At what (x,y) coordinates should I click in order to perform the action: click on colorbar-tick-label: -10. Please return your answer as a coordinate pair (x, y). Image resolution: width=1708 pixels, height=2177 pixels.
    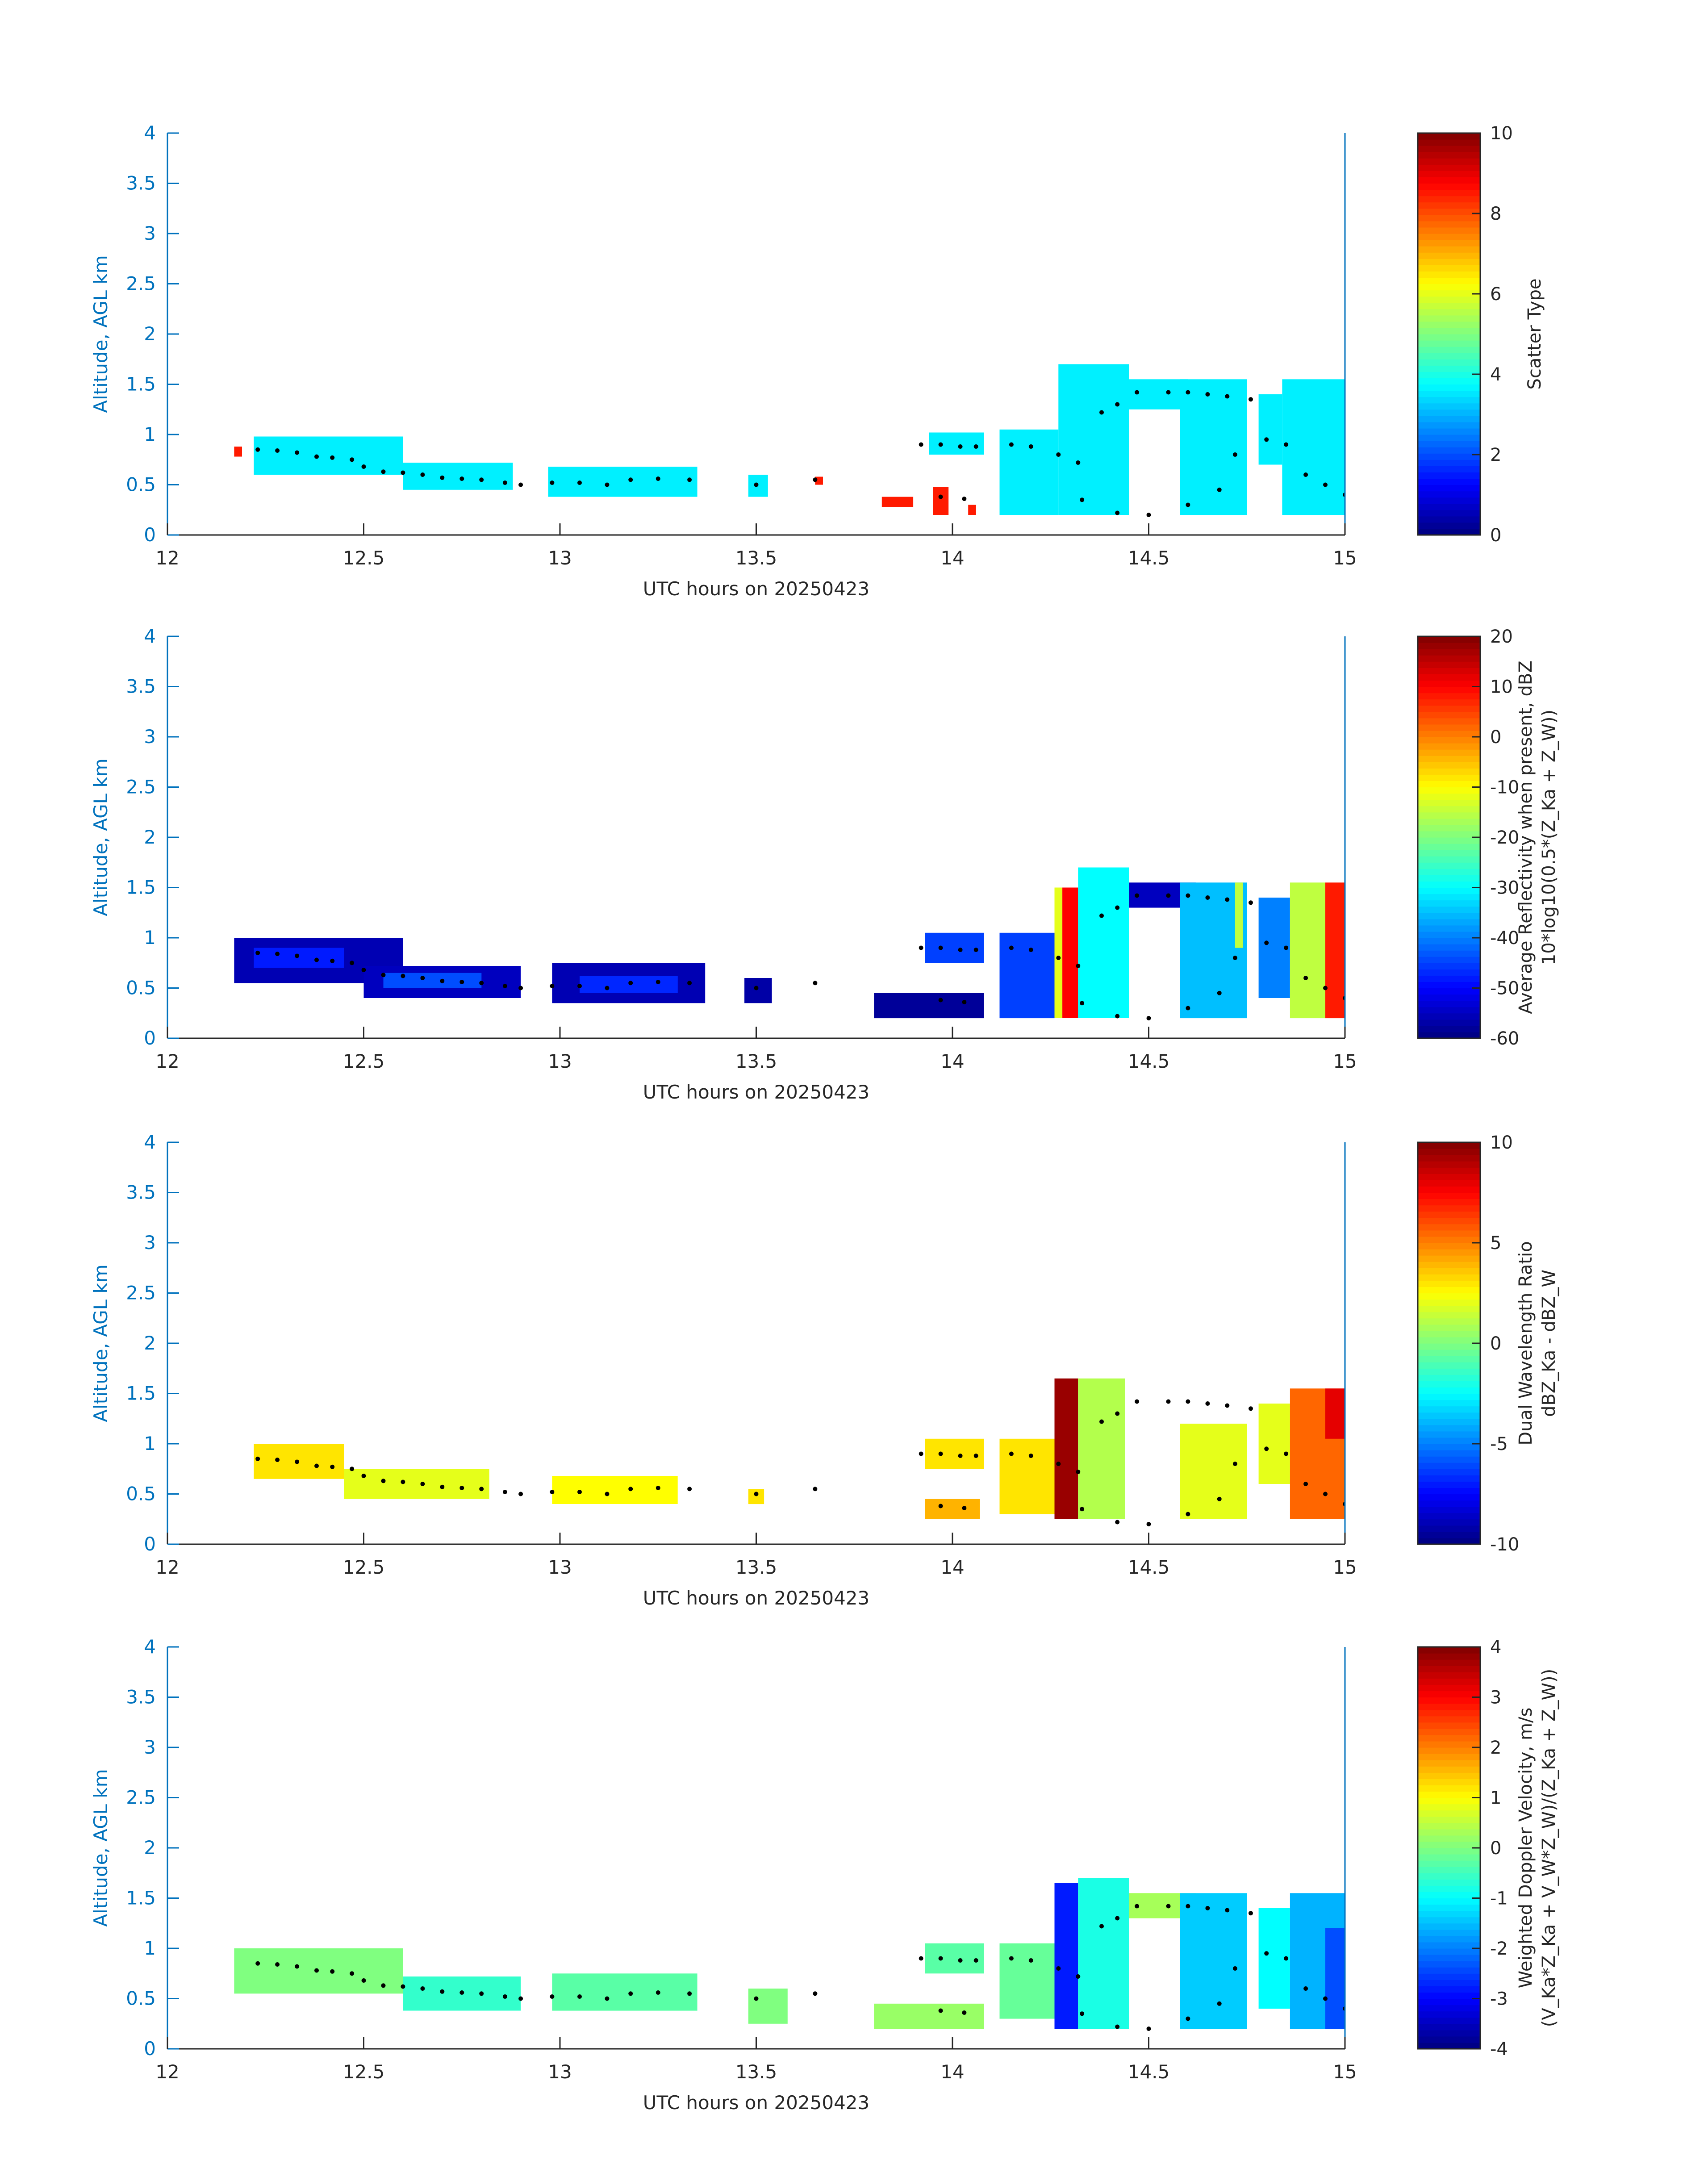
    Looking at the image, I should click on (1504, 787).